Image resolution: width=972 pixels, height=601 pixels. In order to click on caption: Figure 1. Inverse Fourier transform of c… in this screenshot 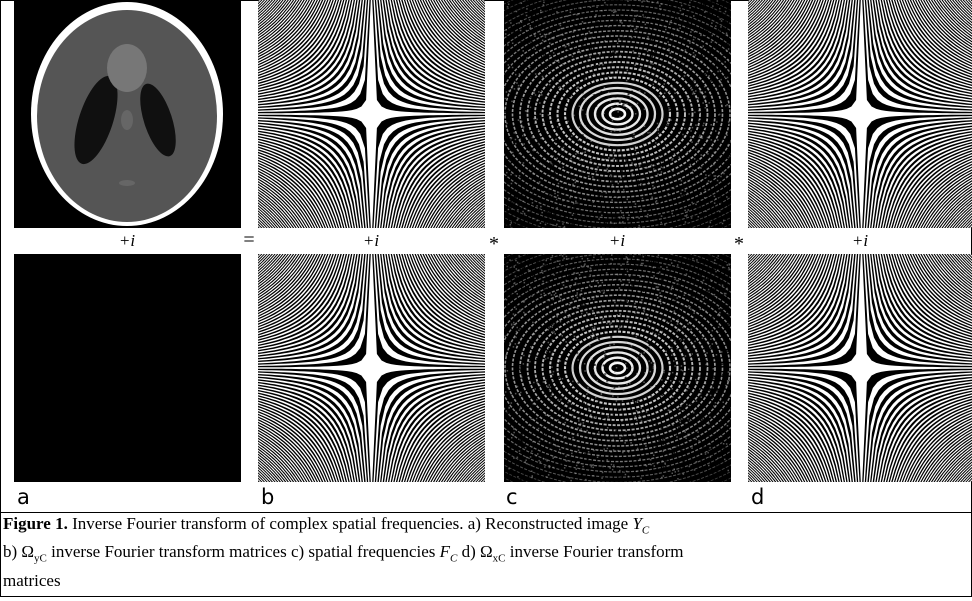, I will do `click(486, 554)`.